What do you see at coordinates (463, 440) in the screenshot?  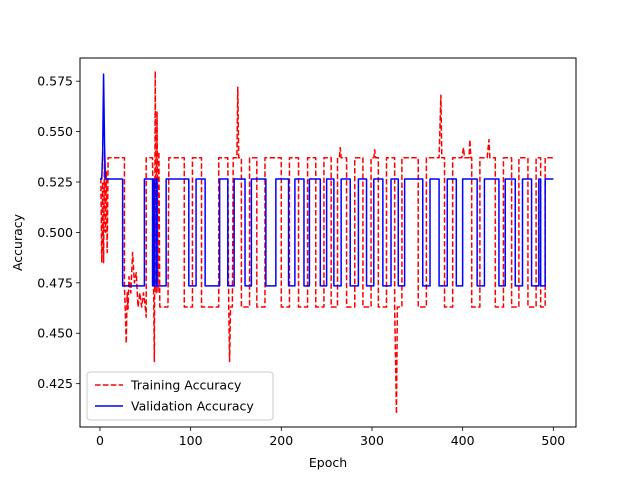 I see `x-tick-label: 400` at bounding box center [463, 440].